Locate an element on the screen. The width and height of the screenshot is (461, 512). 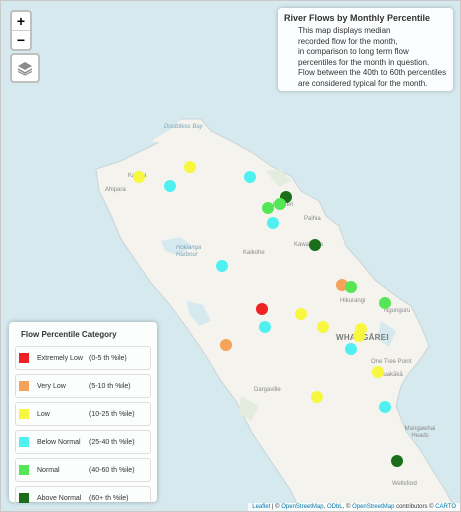
zoom-out-button: − is located at coordinates (21, 39).